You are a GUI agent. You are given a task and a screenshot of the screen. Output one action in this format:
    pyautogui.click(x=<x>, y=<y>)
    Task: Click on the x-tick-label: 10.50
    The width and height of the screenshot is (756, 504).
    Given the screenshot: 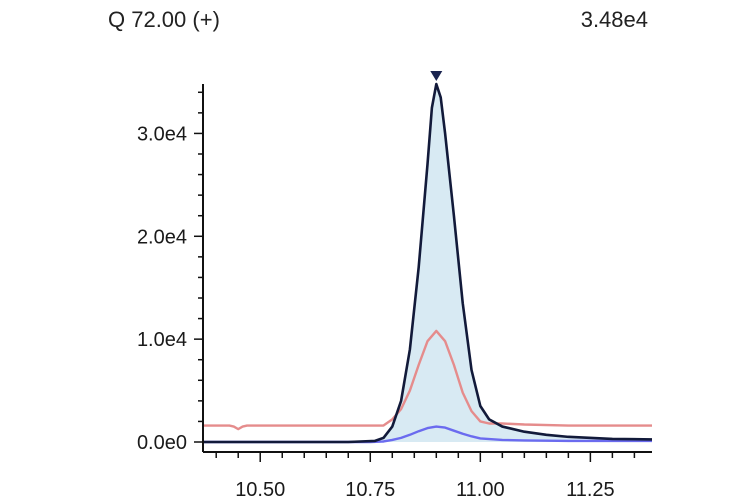 What is the action you would take?
    pyautogui.click(x=260, y=490)
    